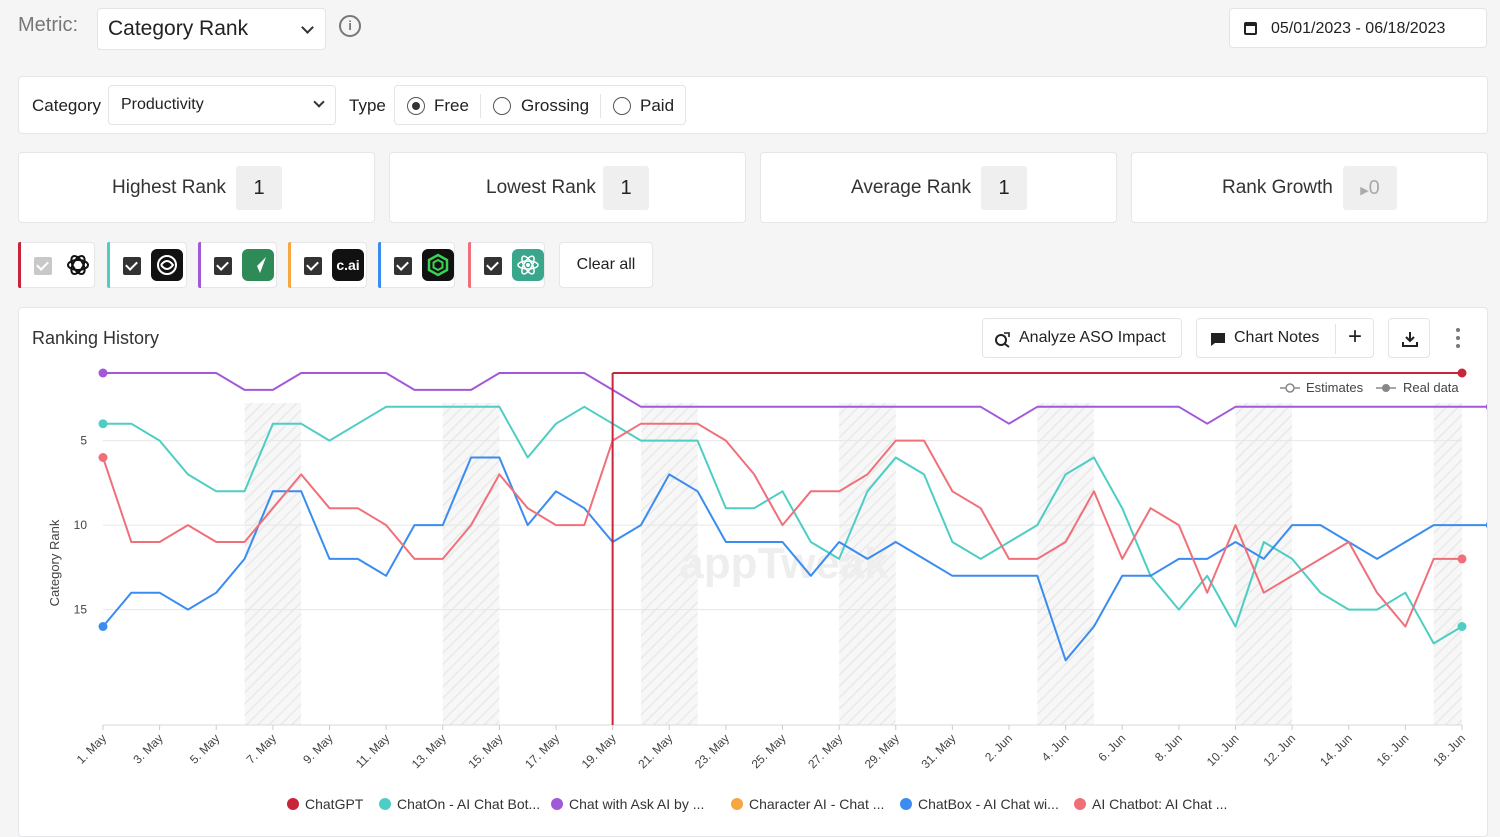 The image size is (1500, 837). I want to click on date-range-picker: 05/01/2023 - 06/18/2023, so click(1358, 28).